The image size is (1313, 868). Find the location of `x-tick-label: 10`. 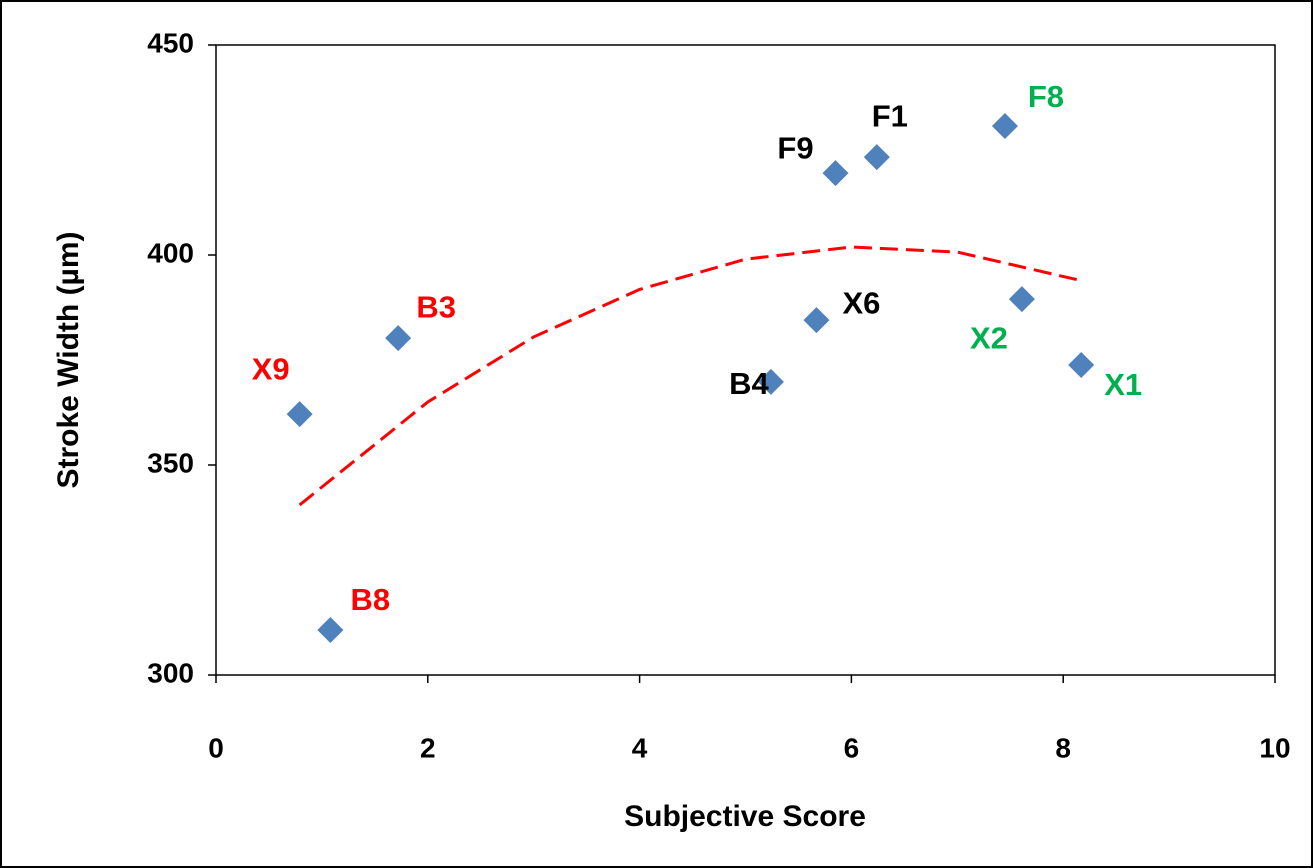

x-tick-label: 10 is located at coordinates (1274, 747).